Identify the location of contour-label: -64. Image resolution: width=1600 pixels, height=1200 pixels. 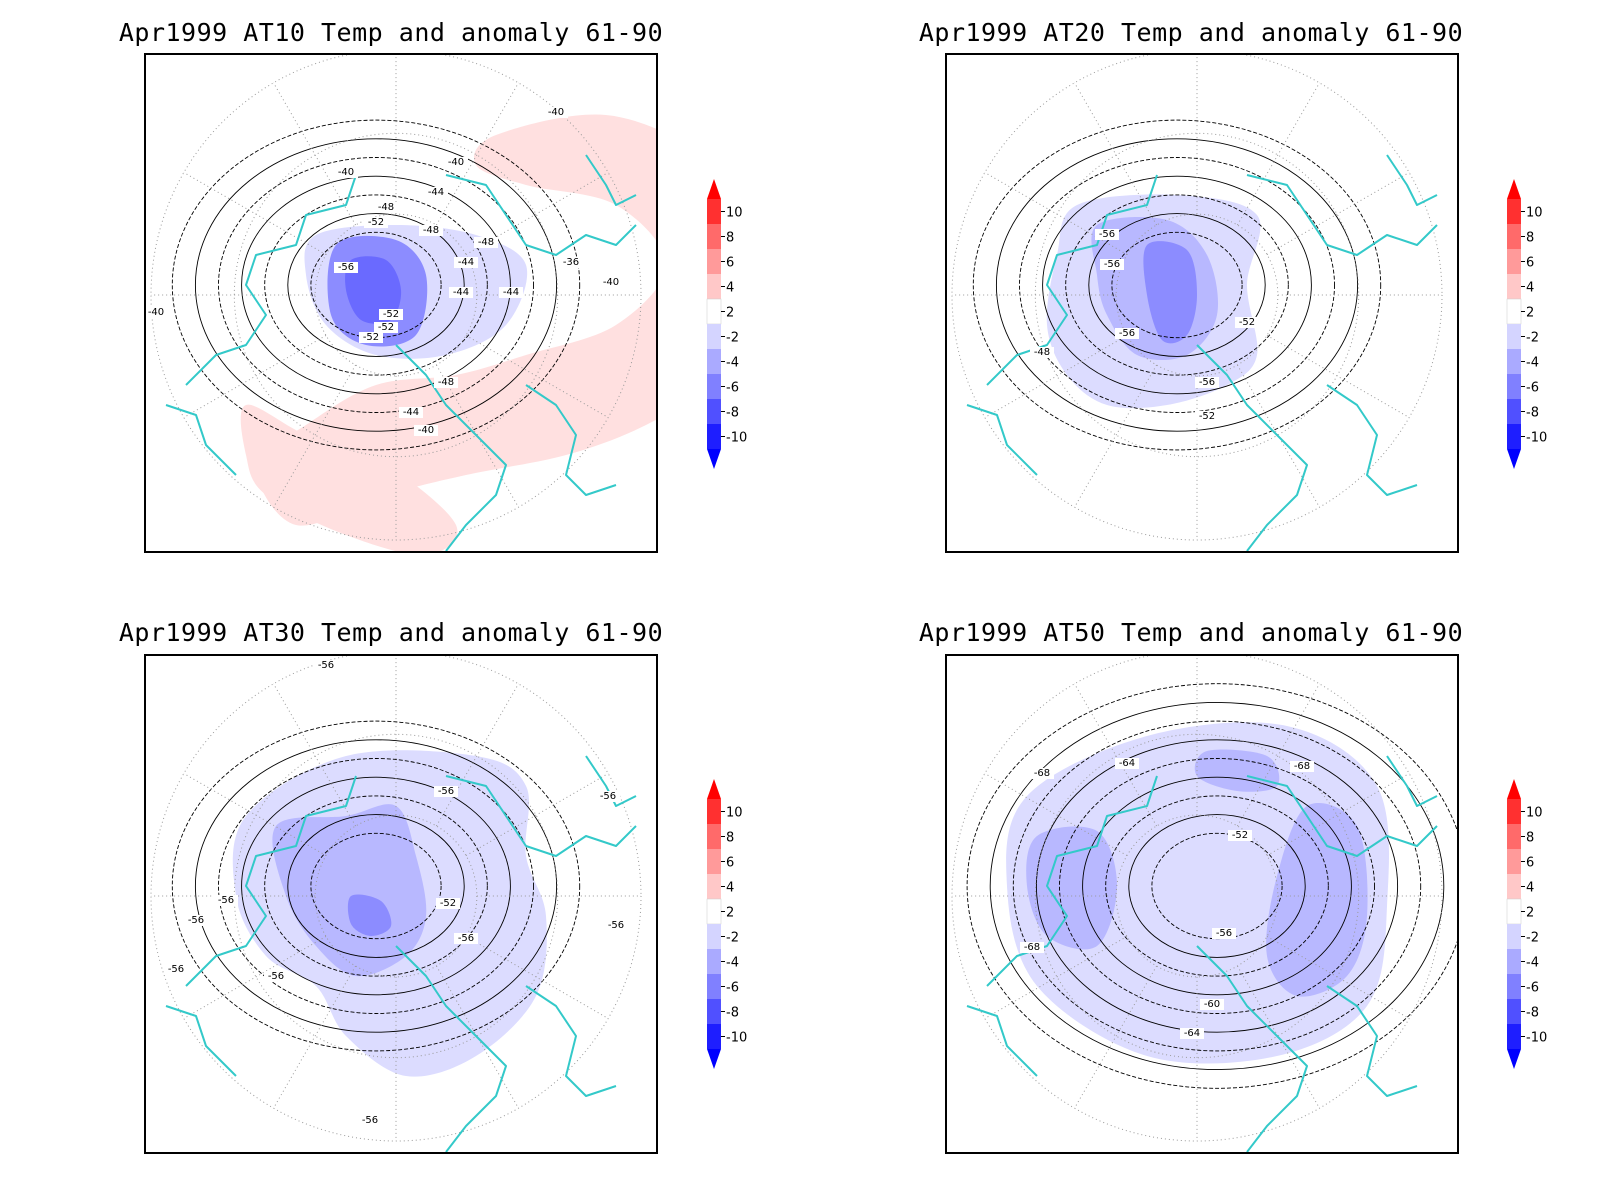
(1127, 763).